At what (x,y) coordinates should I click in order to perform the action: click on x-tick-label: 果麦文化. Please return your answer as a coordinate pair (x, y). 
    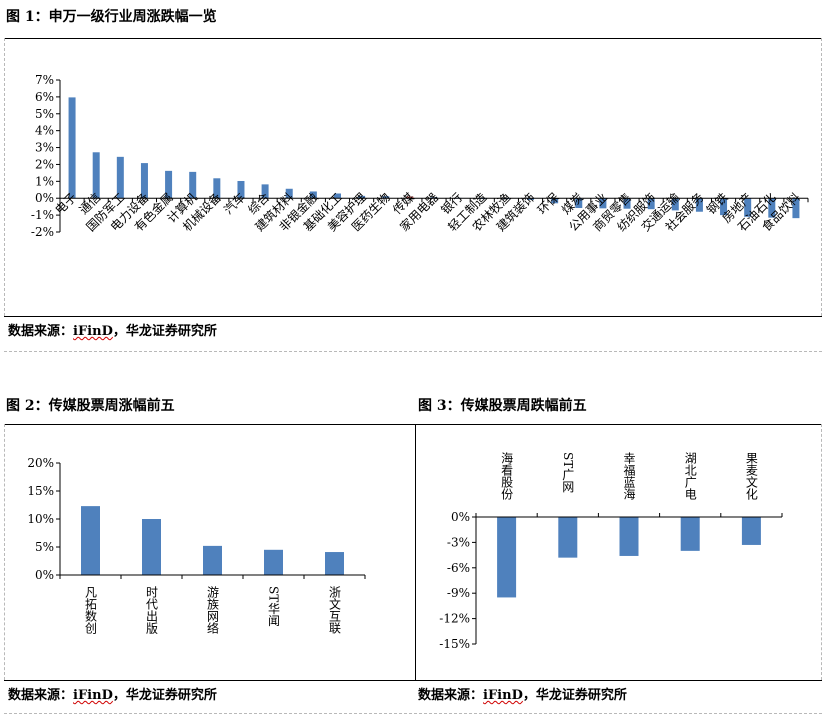
    Looking at the image, I should click on (751, 476).